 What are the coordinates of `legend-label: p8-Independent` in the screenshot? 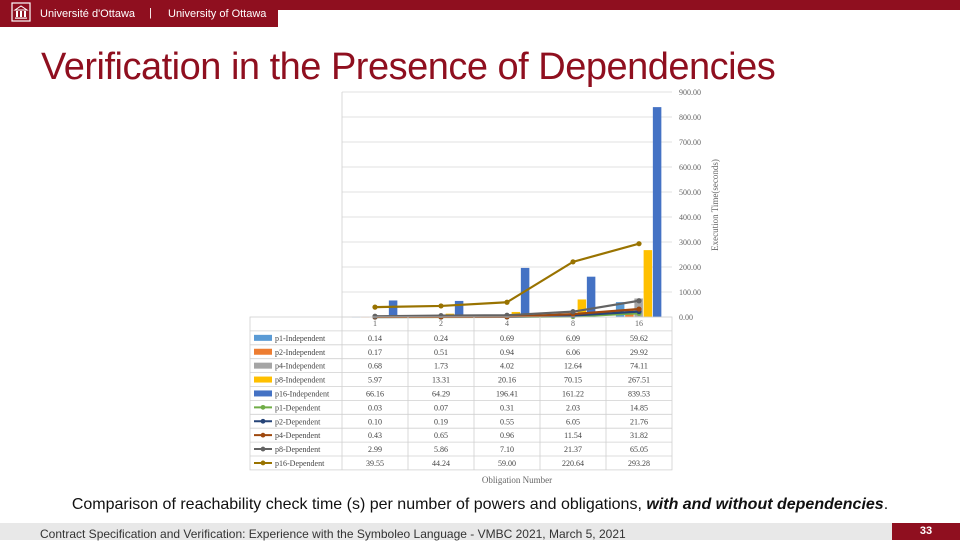 It's located at (300, 380).